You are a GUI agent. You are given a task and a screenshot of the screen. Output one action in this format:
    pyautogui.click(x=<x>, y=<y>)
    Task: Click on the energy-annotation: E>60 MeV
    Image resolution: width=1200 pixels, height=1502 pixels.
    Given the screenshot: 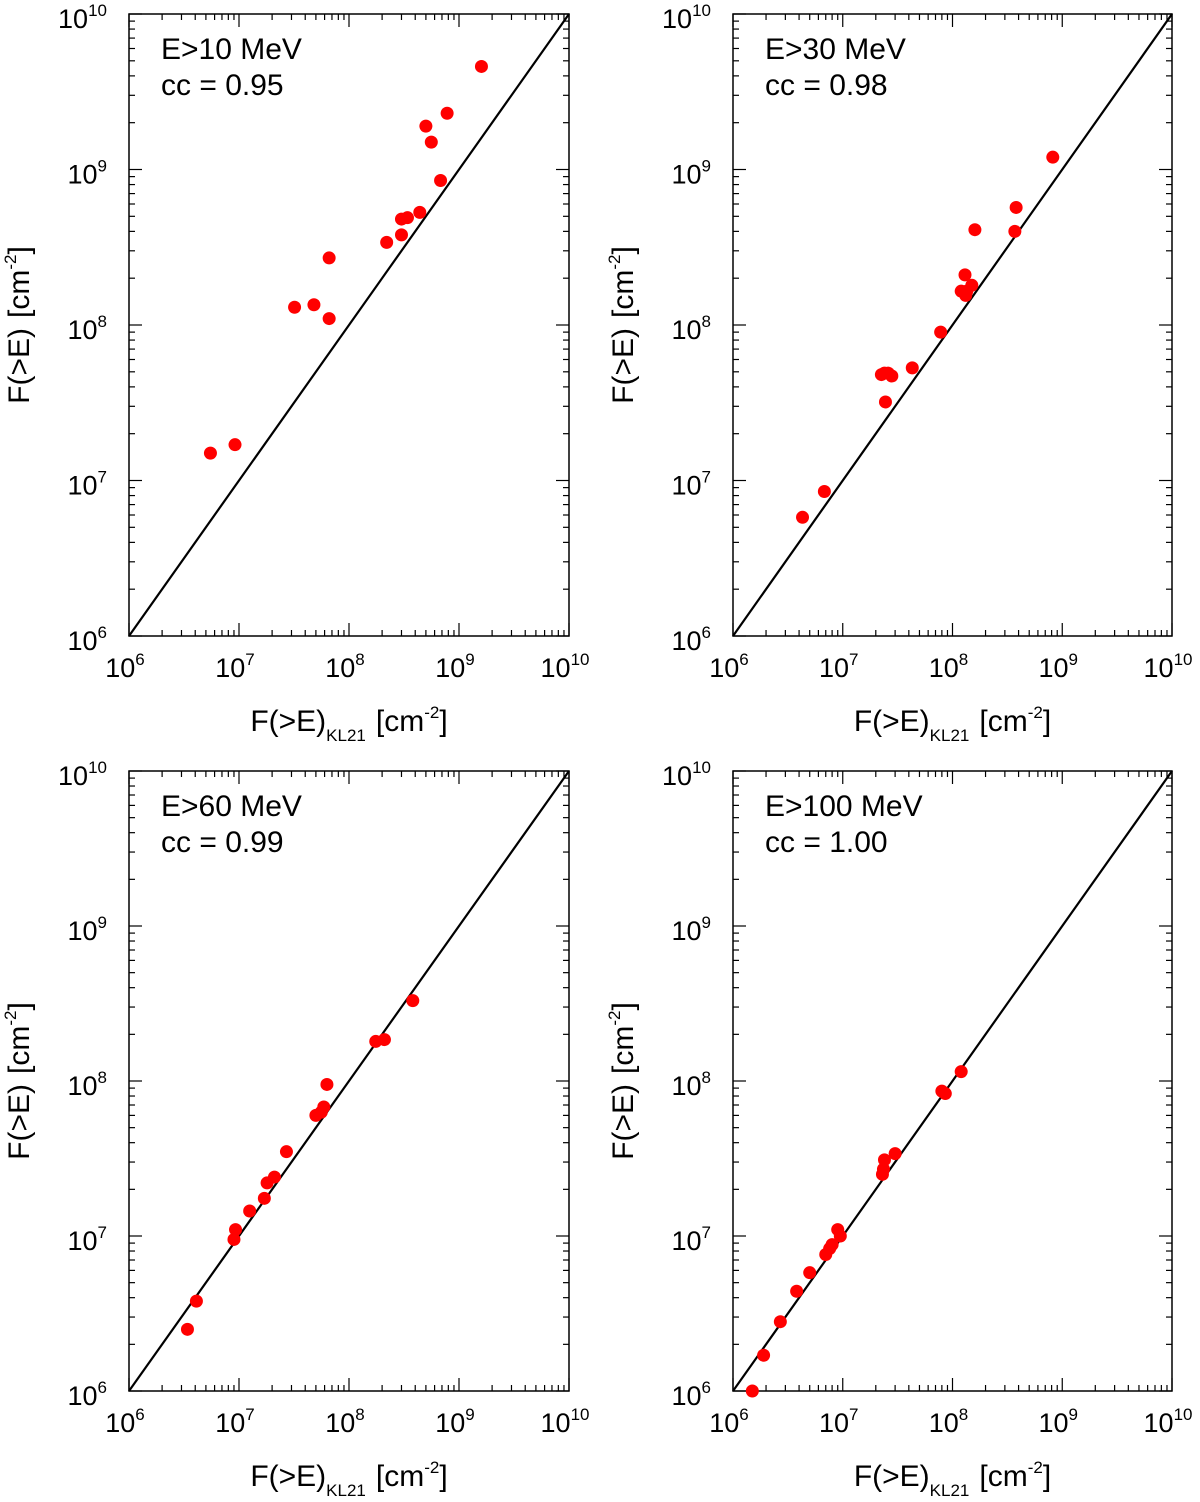 What is the action you would take?
    pyautogui.click(x=231, y=806)
    